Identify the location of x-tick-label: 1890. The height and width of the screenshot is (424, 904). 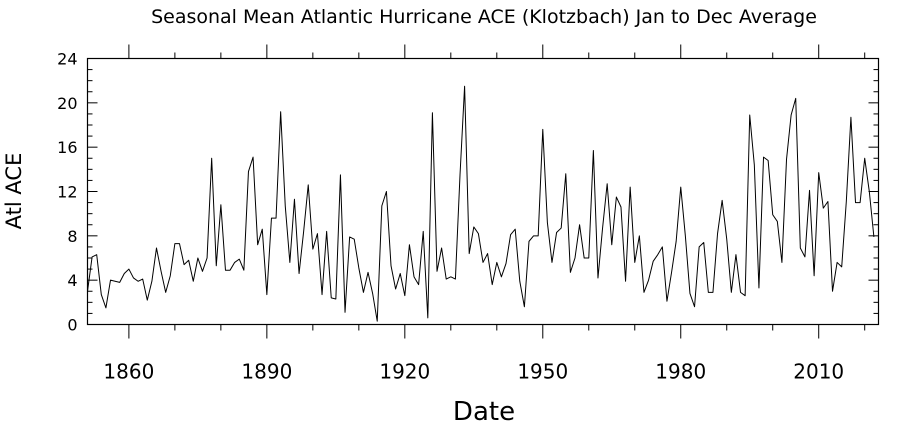
(266, 372).